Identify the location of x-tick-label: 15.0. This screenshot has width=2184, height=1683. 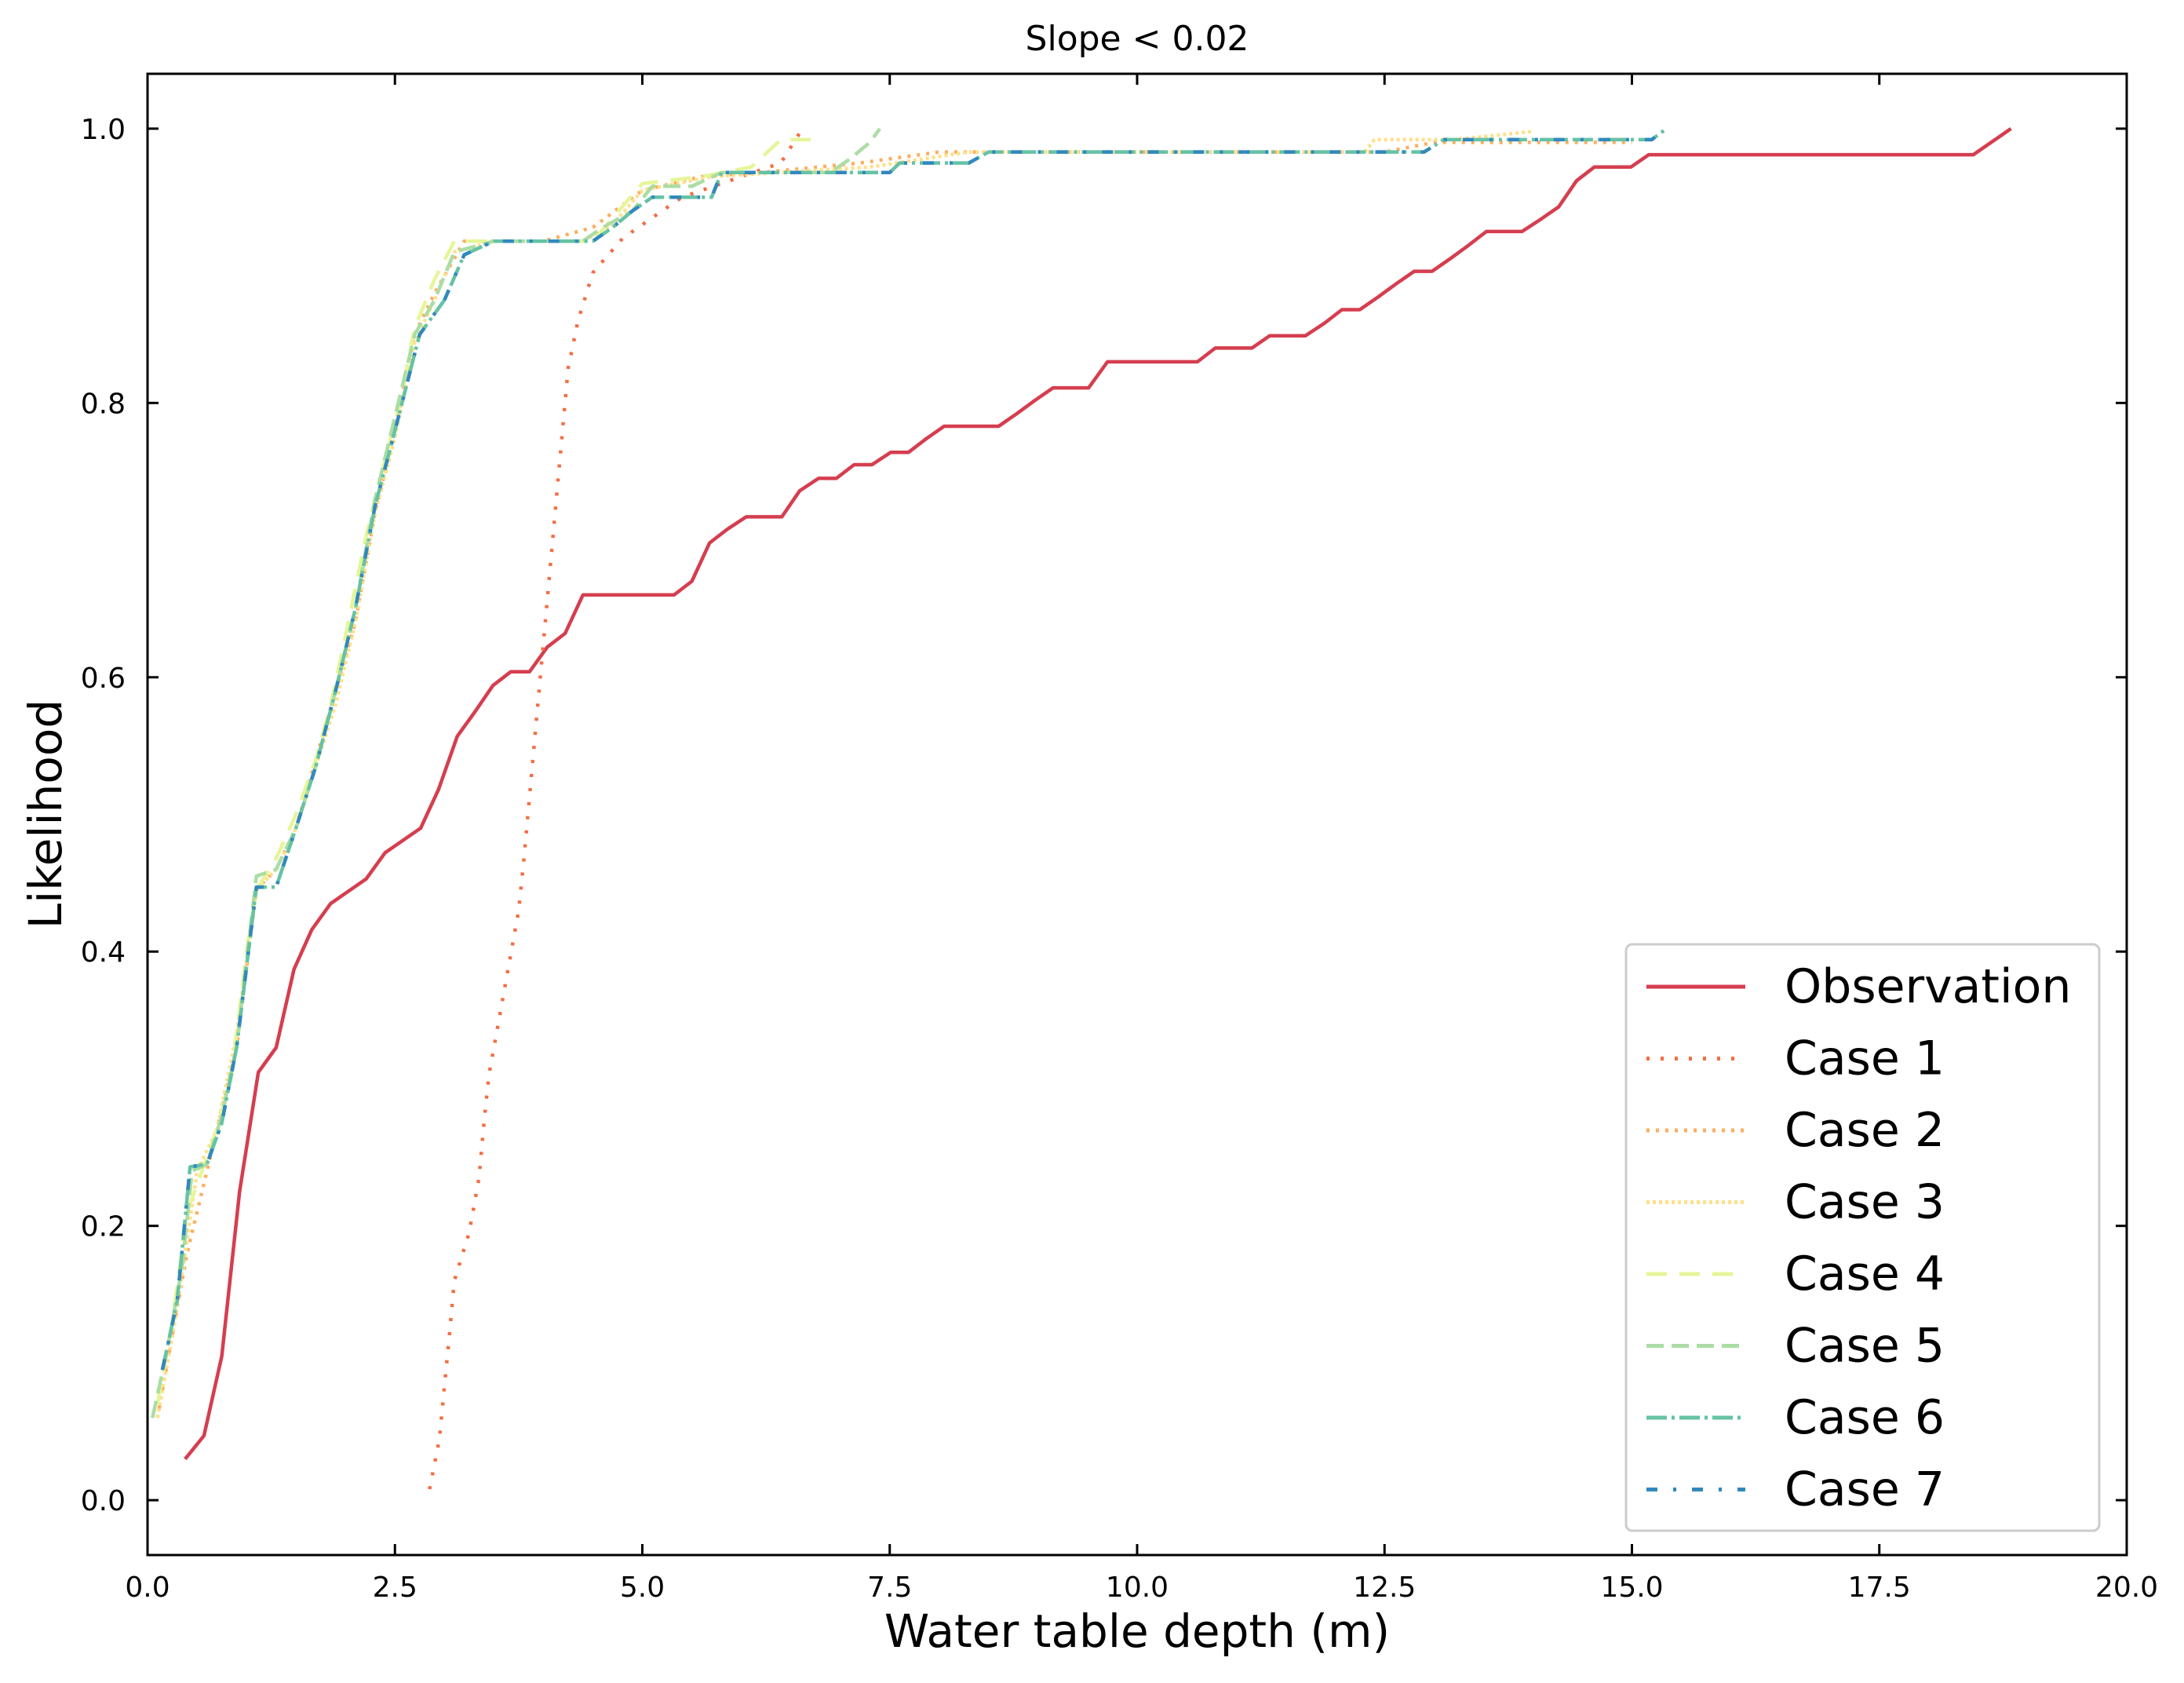
(1631, 1588).